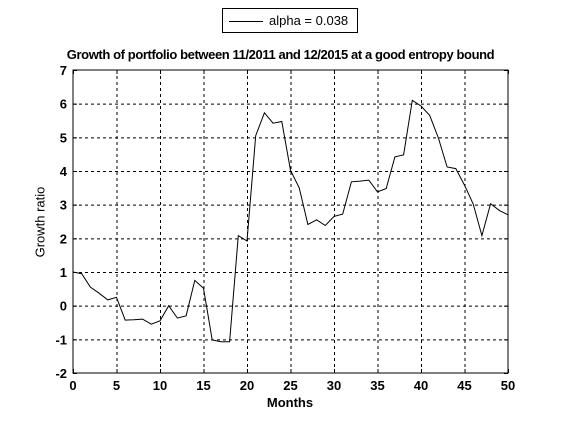 The height and width of the screenshot is (421, 561). What do you see at coordinates (61, 339) in the screenshot?
I see `y-tick-label: -1` at bounding box center [61, 339].